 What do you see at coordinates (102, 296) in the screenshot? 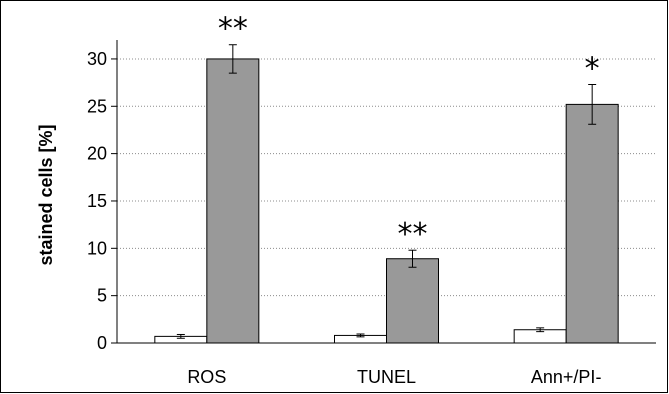
I see `y-tick-label: 5` at bounding box center [102, 296].